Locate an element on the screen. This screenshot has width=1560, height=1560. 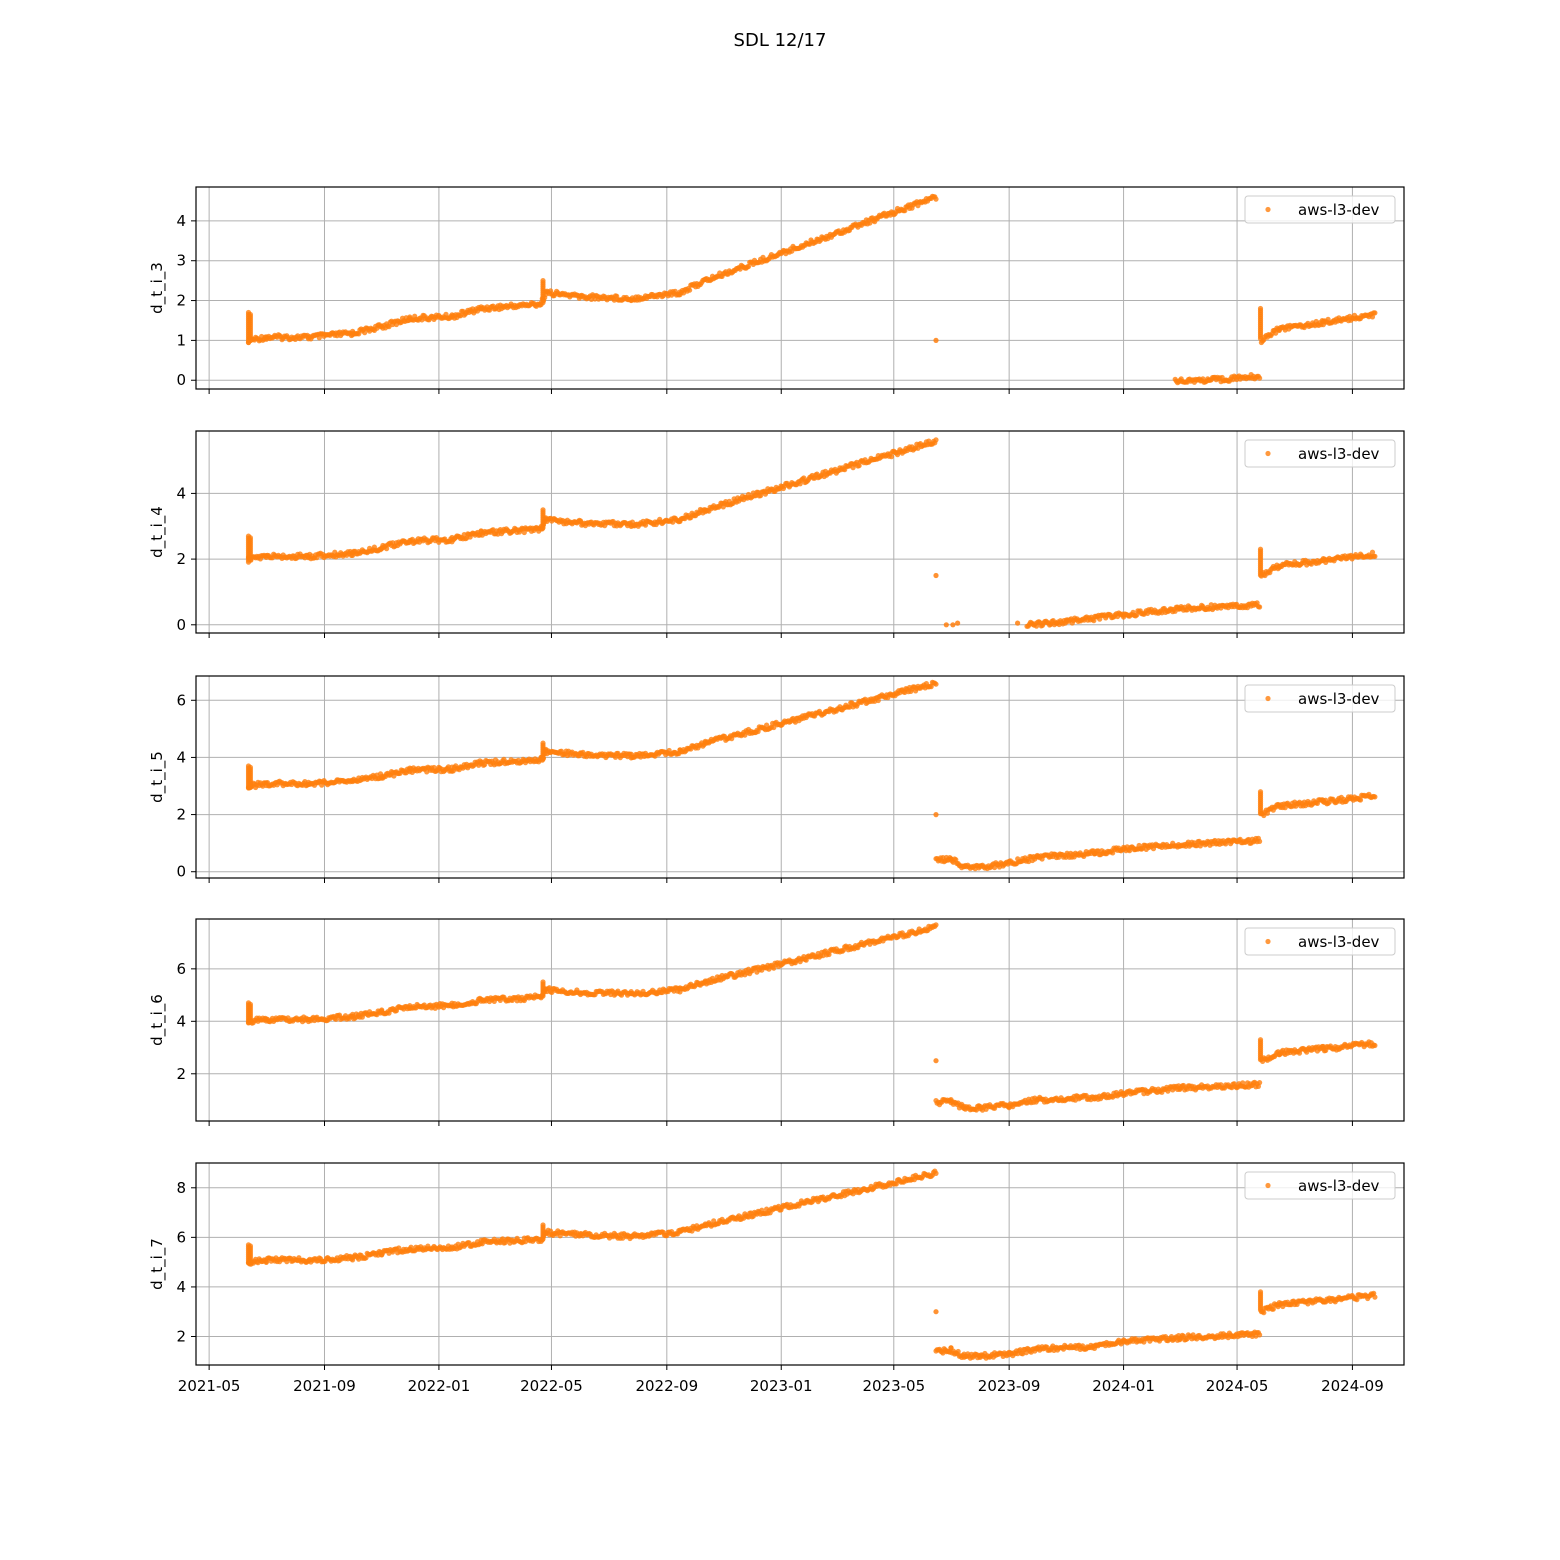
y-axis-label: d_t_i_6 is located at coordinates (157, 1020).